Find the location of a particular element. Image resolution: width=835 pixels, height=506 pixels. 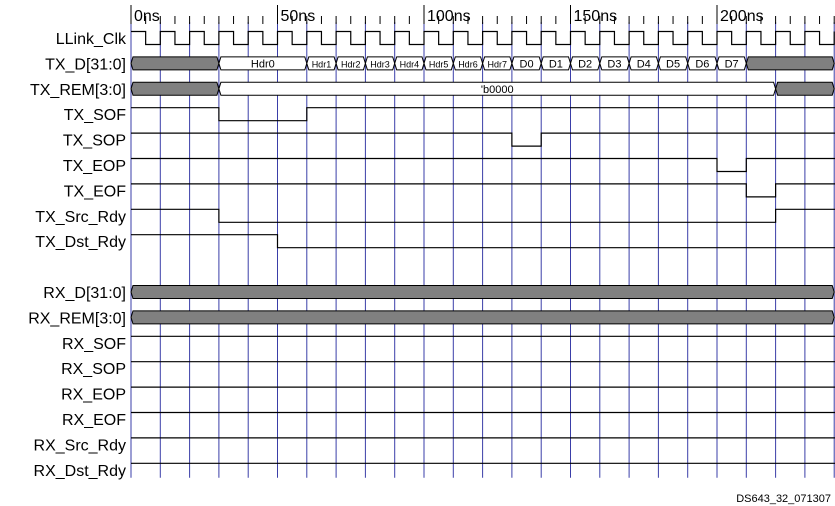

bus-value-label: Hdr6 is located at coordinates (468, 64).